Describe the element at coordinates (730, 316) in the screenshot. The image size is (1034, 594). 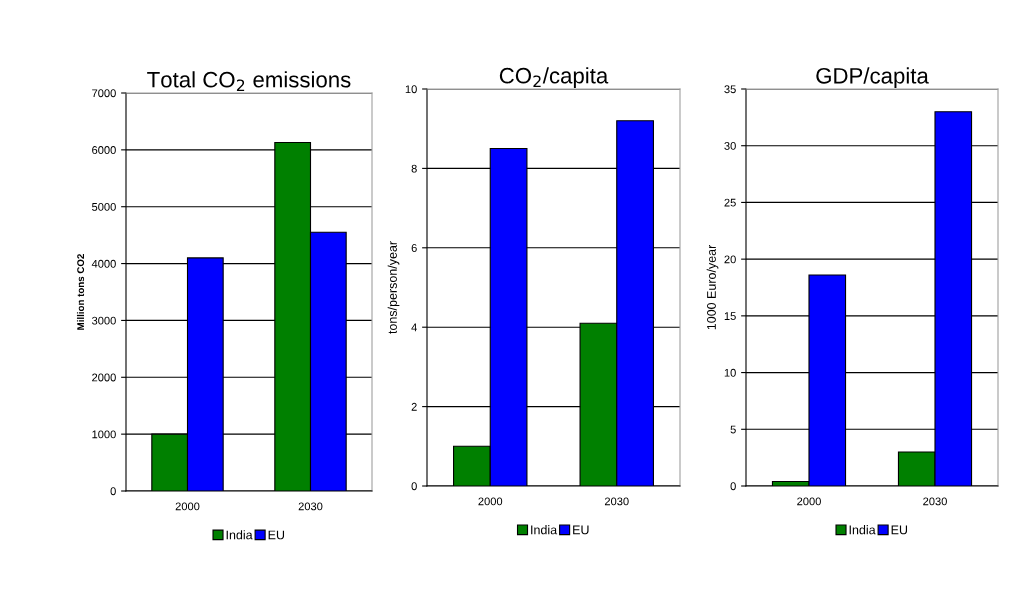
I see `y-tick-label: 15` at that location.